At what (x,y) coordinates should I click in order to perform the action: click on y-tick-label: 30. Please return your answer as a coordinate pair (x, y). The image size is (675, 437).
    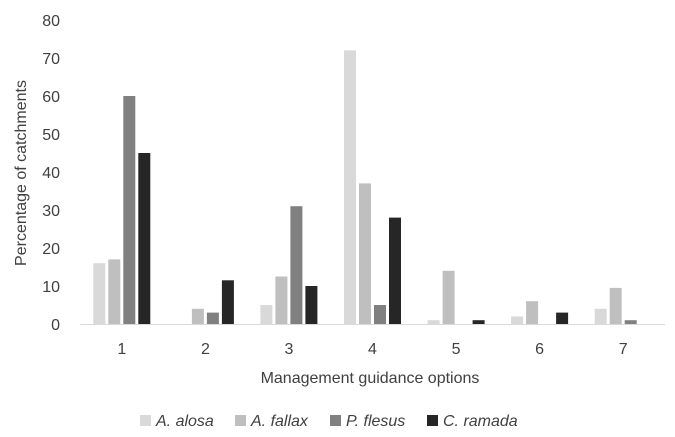
    Looking at the image, I should click on (51, 211).